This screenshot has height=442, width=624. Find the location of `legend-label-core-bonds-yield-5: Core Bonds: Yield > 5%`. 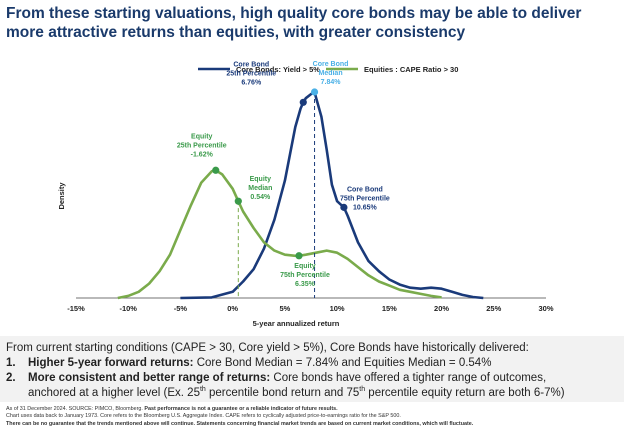

legend-label-core-bonds-yield-5: Core Bonds: Yield > 5% is located at coordinates (278, 69).